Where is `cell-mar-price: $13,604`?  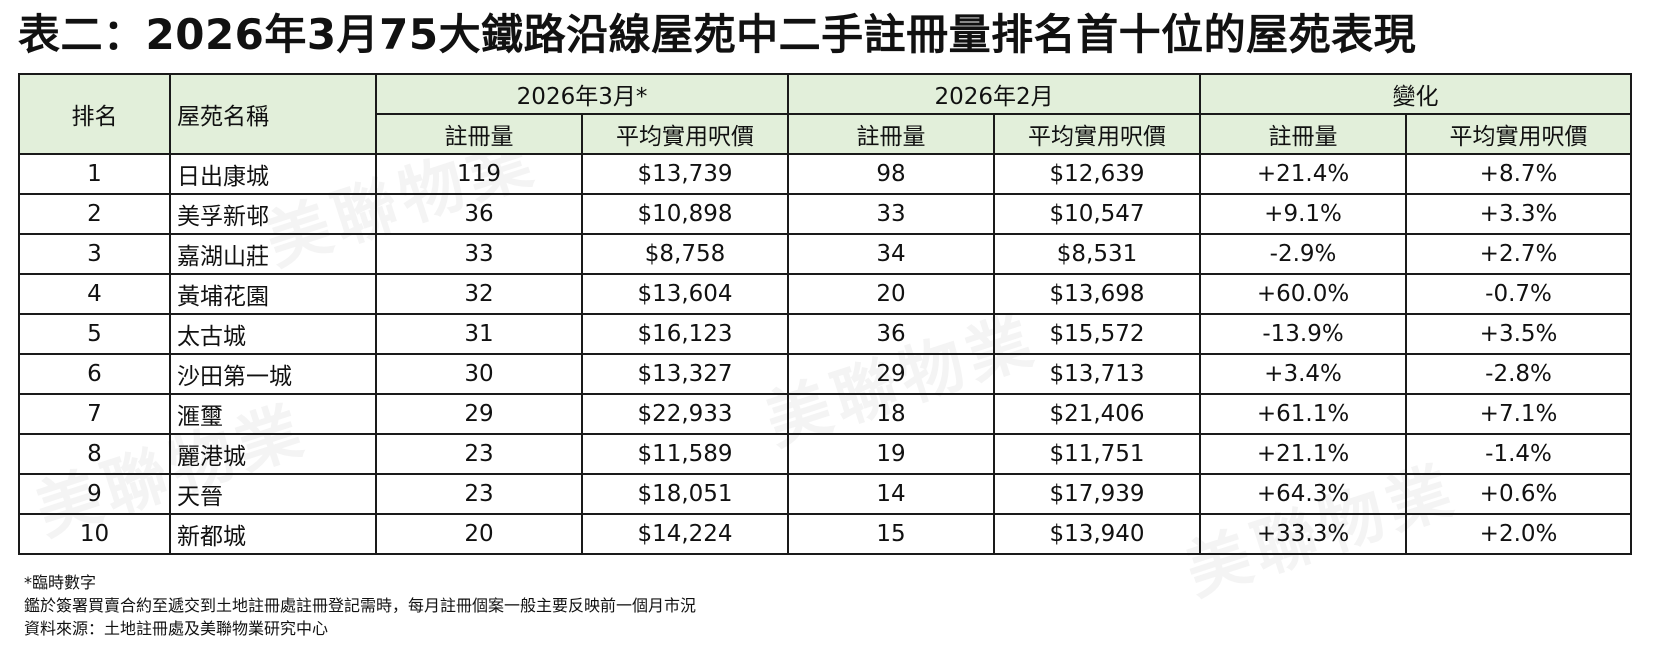
cell-mar-price: $13,604 is located at coordinates (685, 294).